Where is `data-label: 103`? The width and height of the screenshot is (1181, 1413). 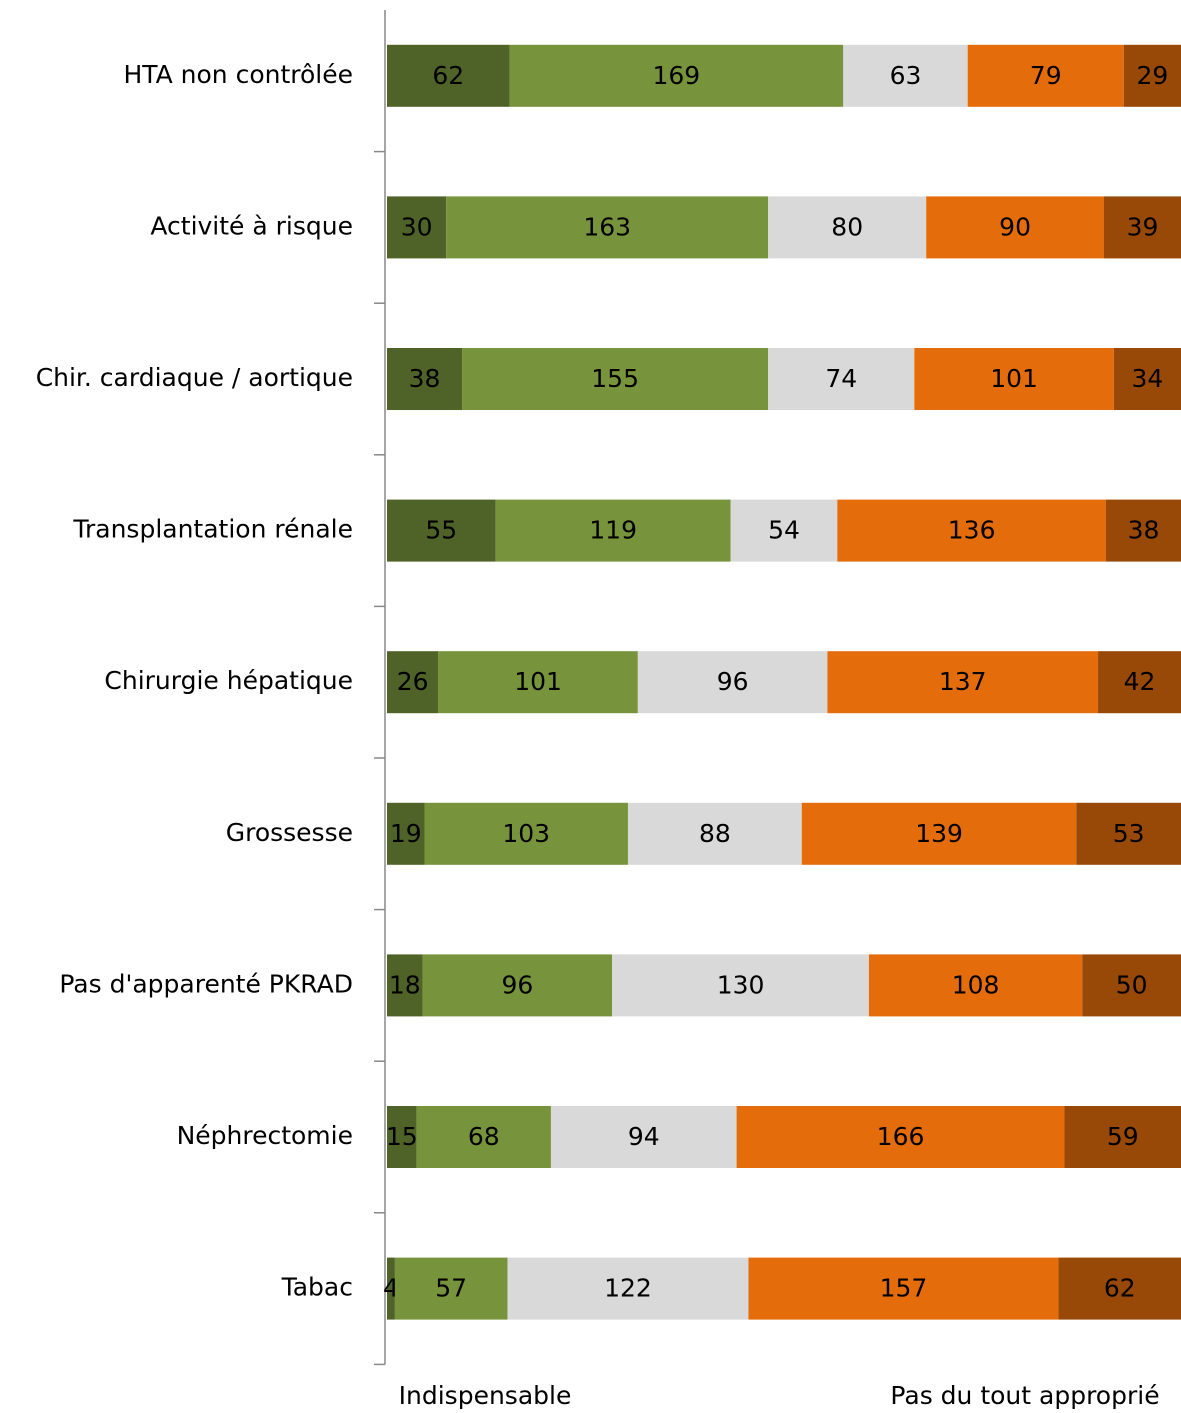
data-label: 103 is located at coordinates (526, 833).